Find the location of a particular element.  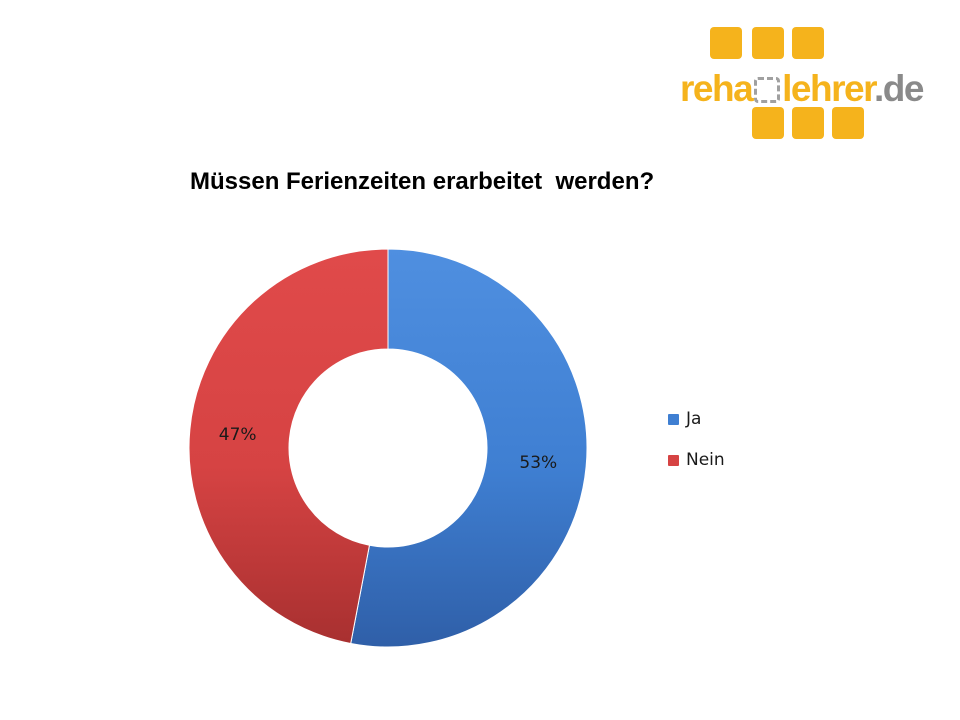

logo-wordmark: reha lehrer.de is located at coordinates (802, 88).